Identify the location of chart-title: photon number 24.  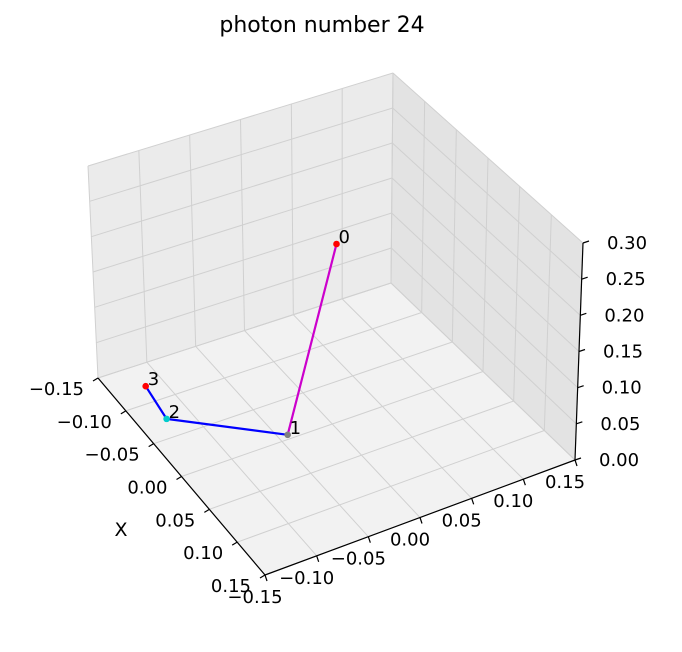
(321, 25).